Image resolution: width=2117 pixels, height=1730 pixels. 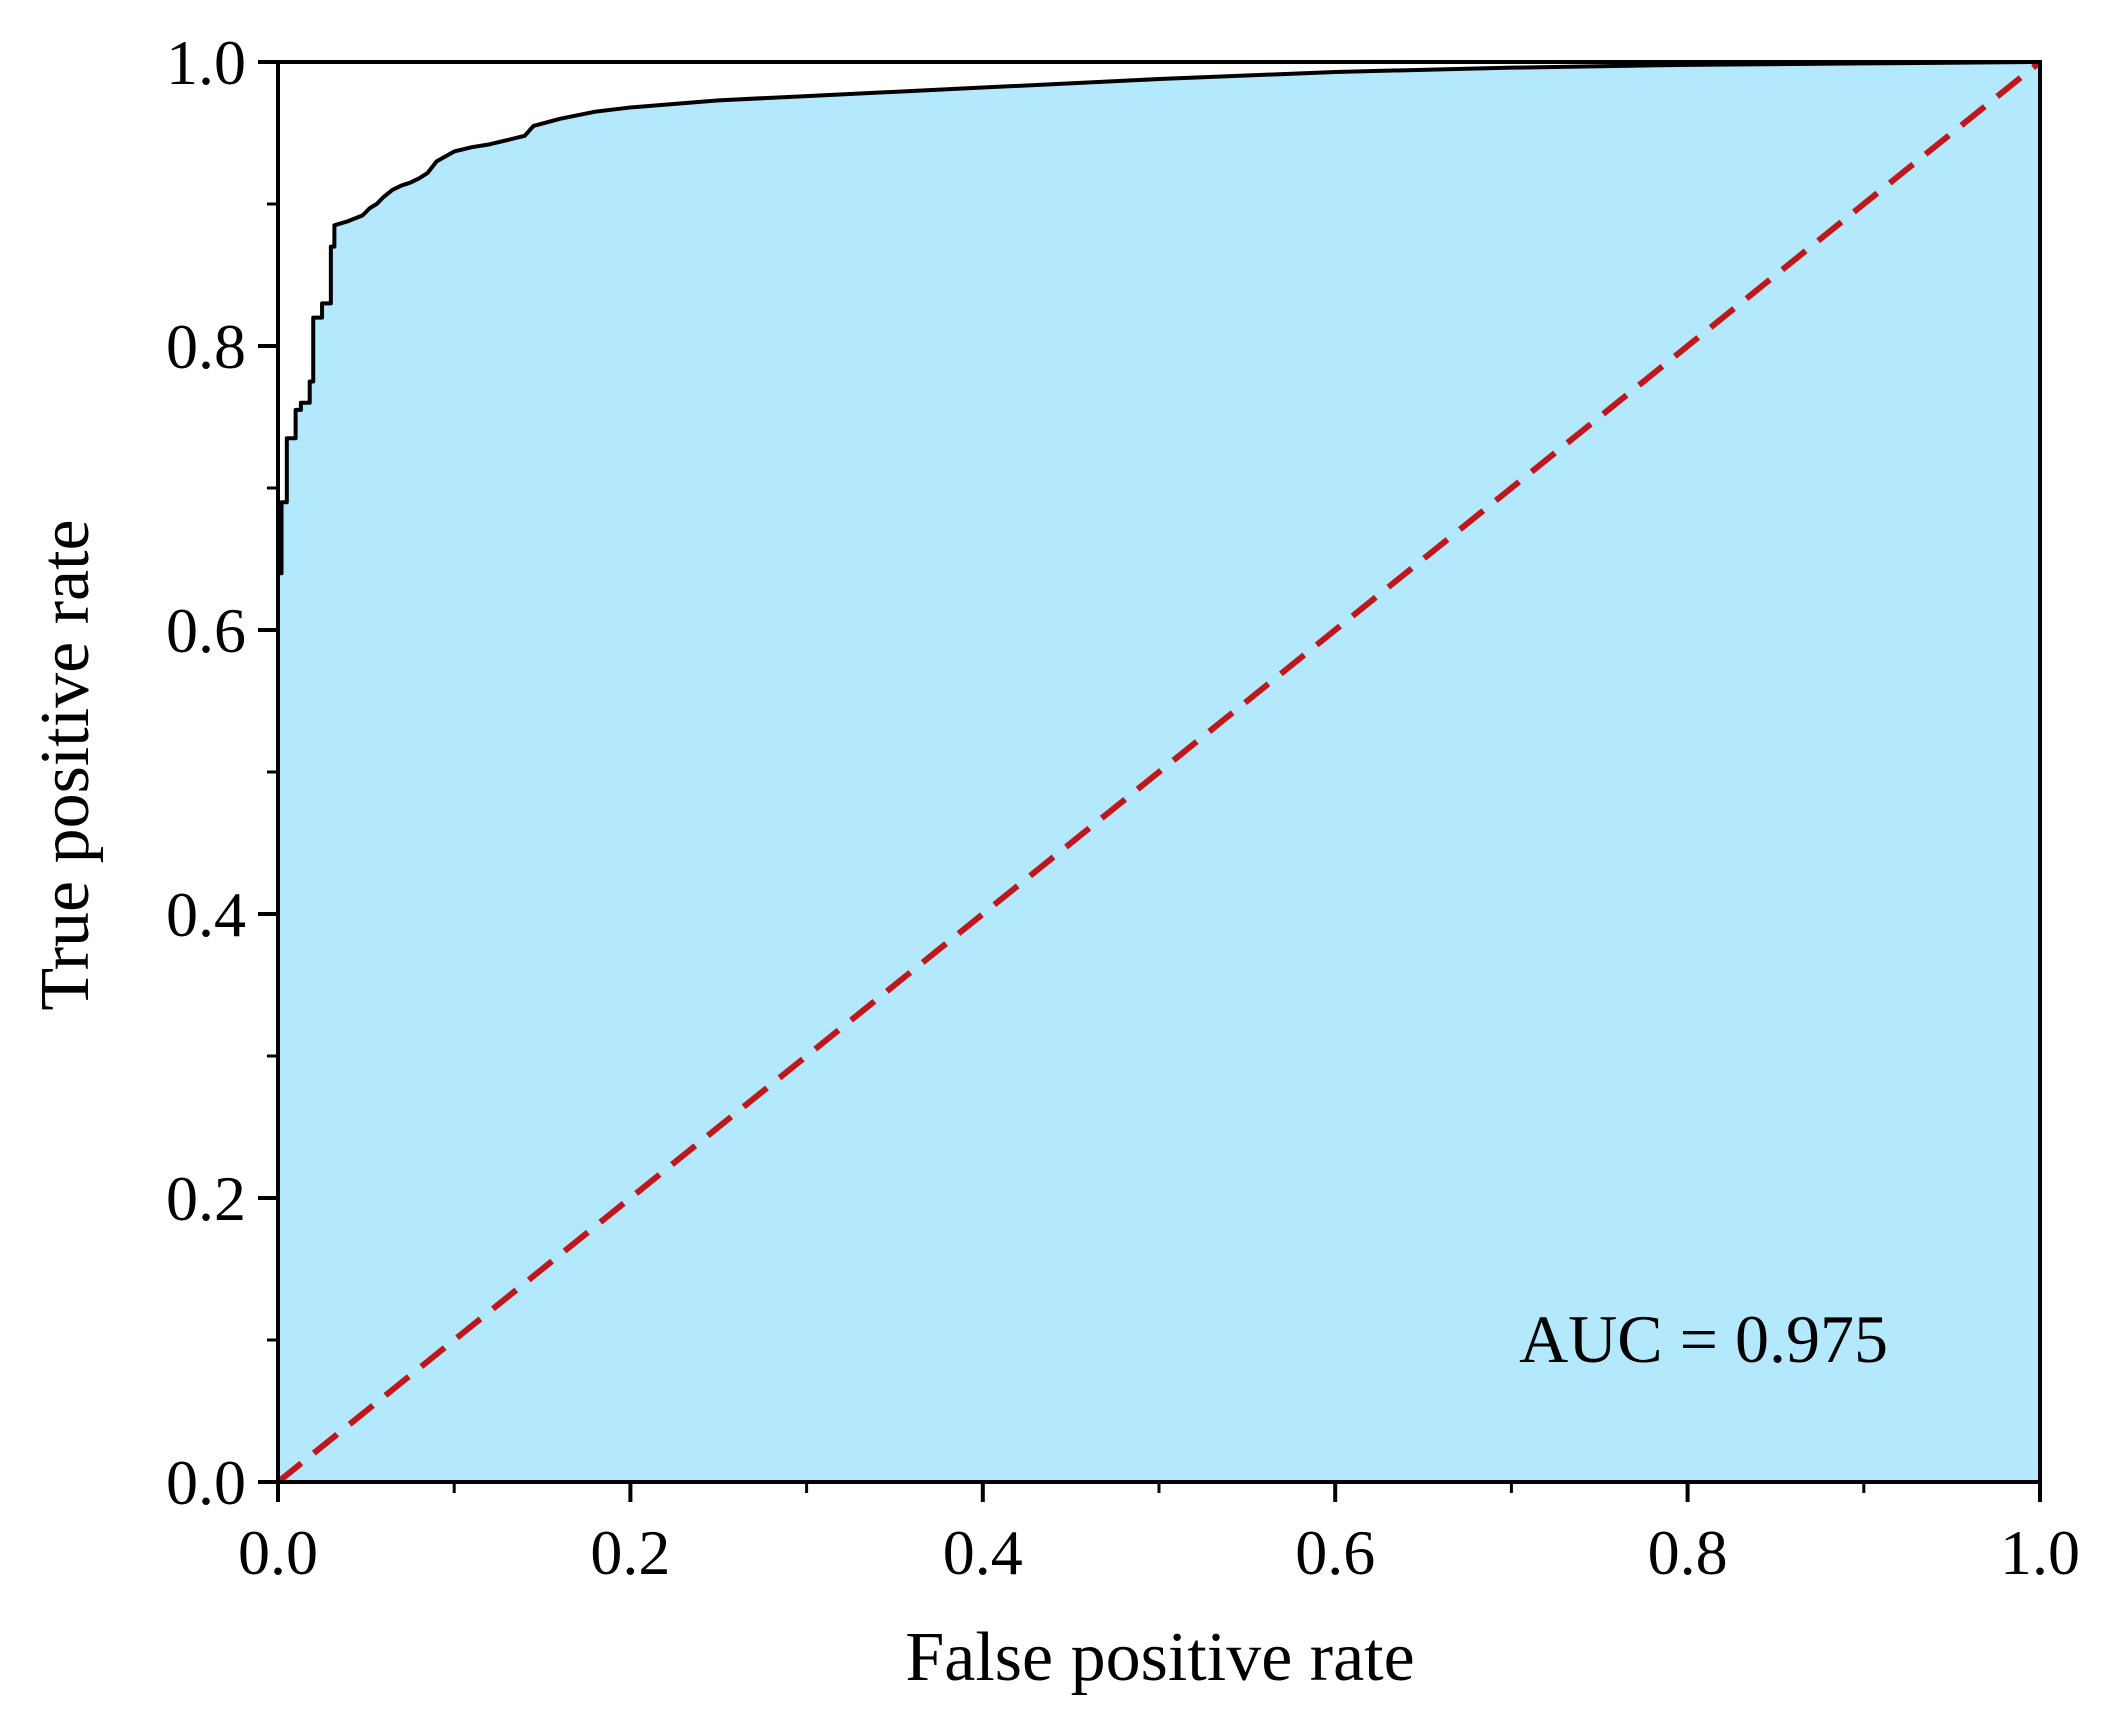 What do you see at coordinates (206, 630) in the screenshot?
I see `y-tick-label: 0.6` at bounding box center [206, 630].